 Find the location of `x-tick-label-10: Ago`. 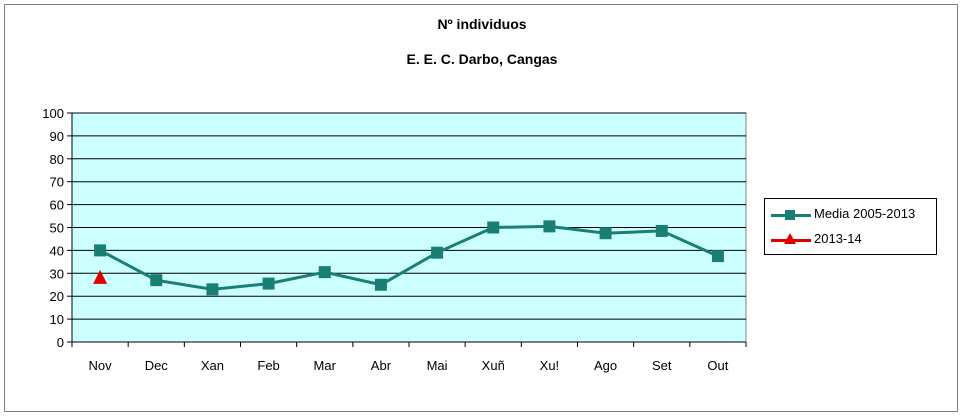

x-tick-label-10: Ago is located at coordinates (605, 365).